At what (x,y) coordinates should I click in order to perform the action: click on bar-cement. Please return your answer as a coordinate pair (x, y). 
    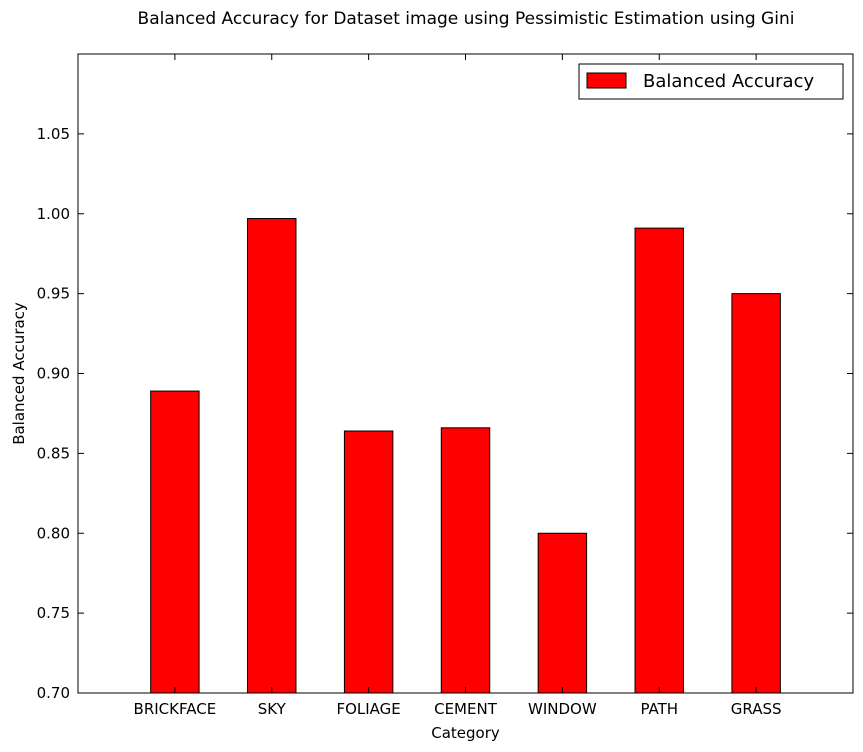
    Looking at the image, I should click on (465, 560).